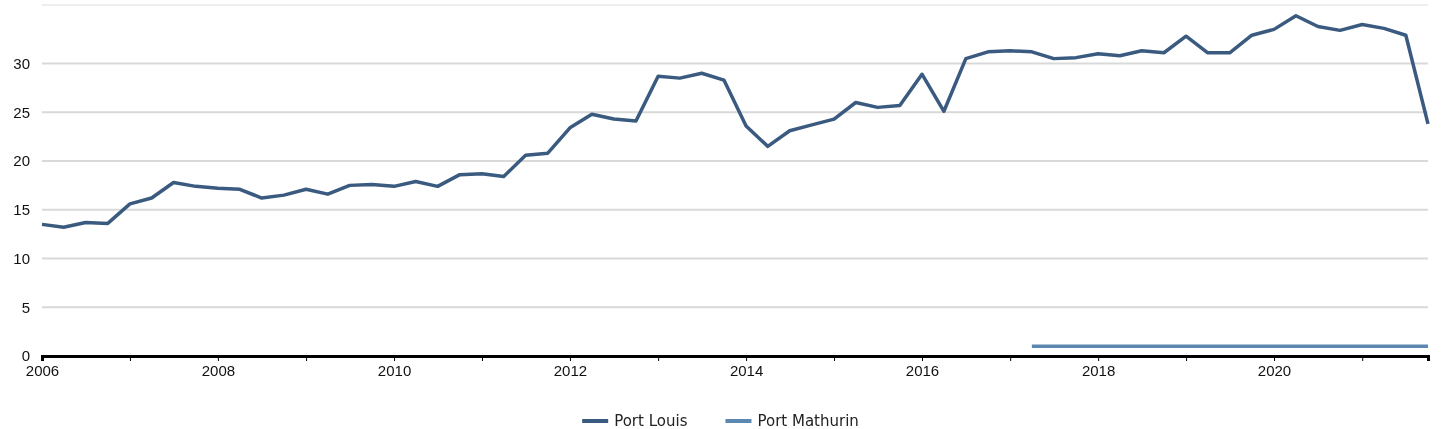 Image resolution: width=1441 pixels, height=429 pixels. I want to click on x-tick-label: 2010, so click(394, 370).